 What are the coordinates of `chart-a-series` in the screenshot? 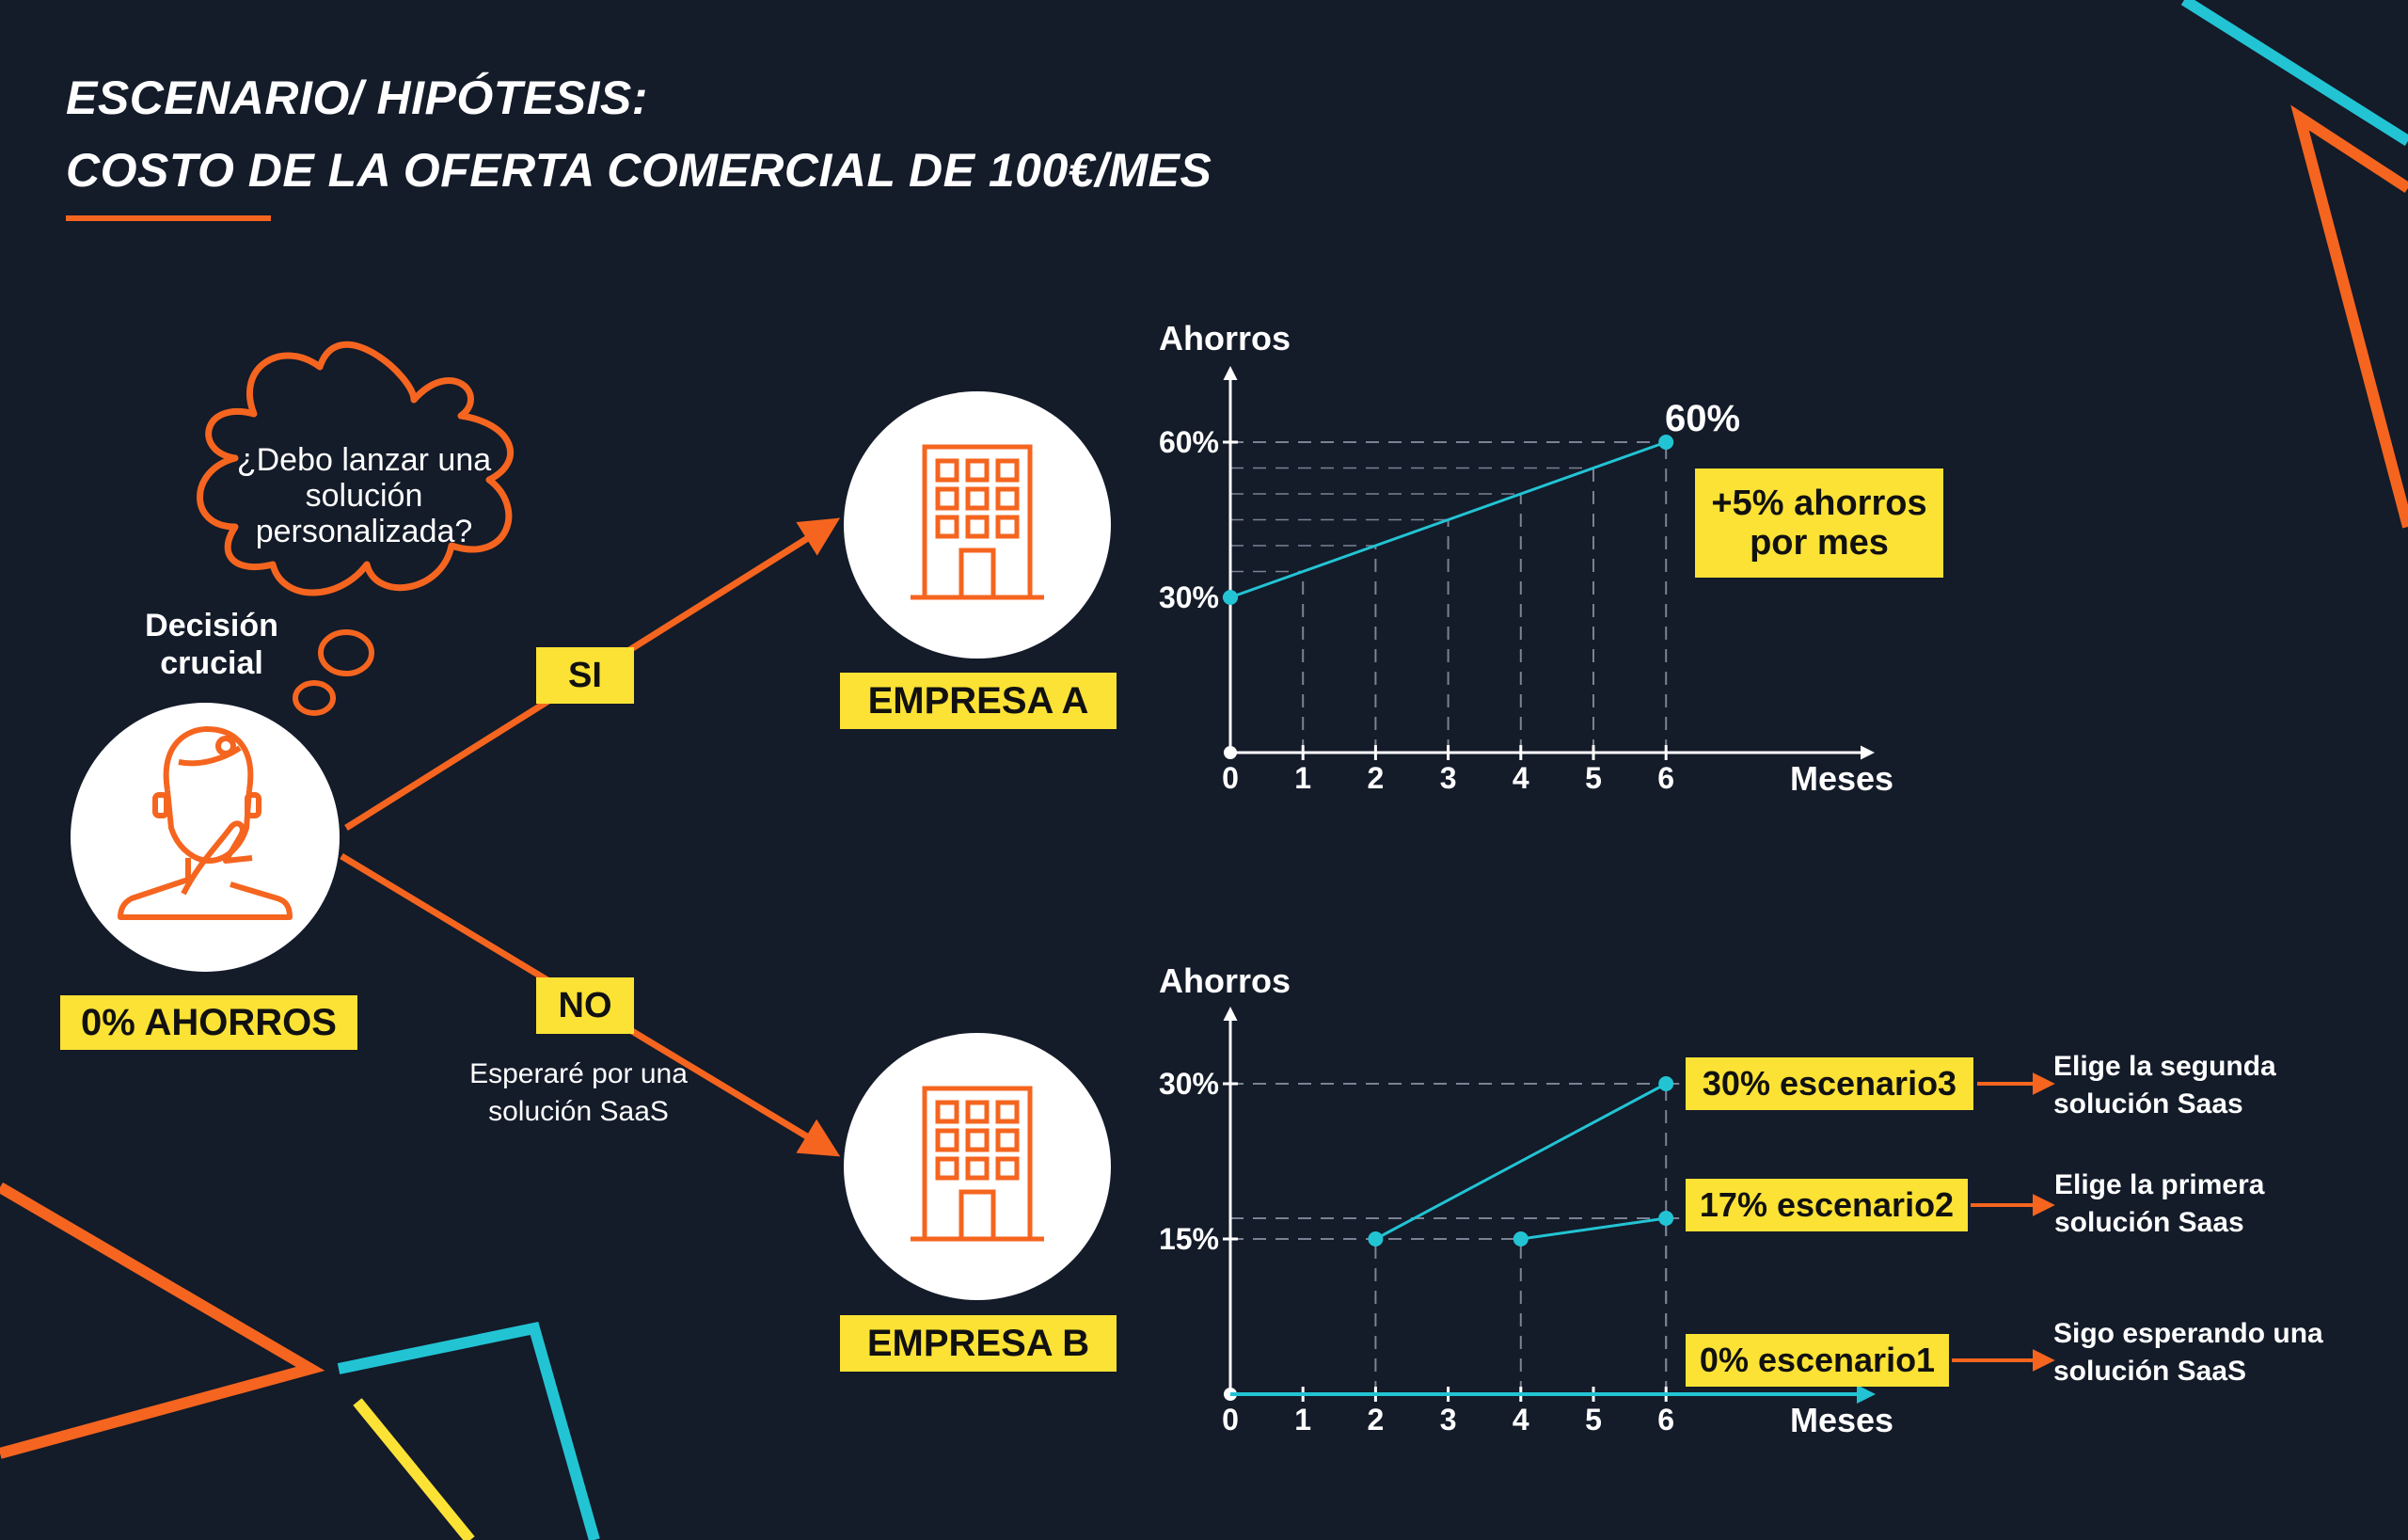 It's located at (1448, 520).